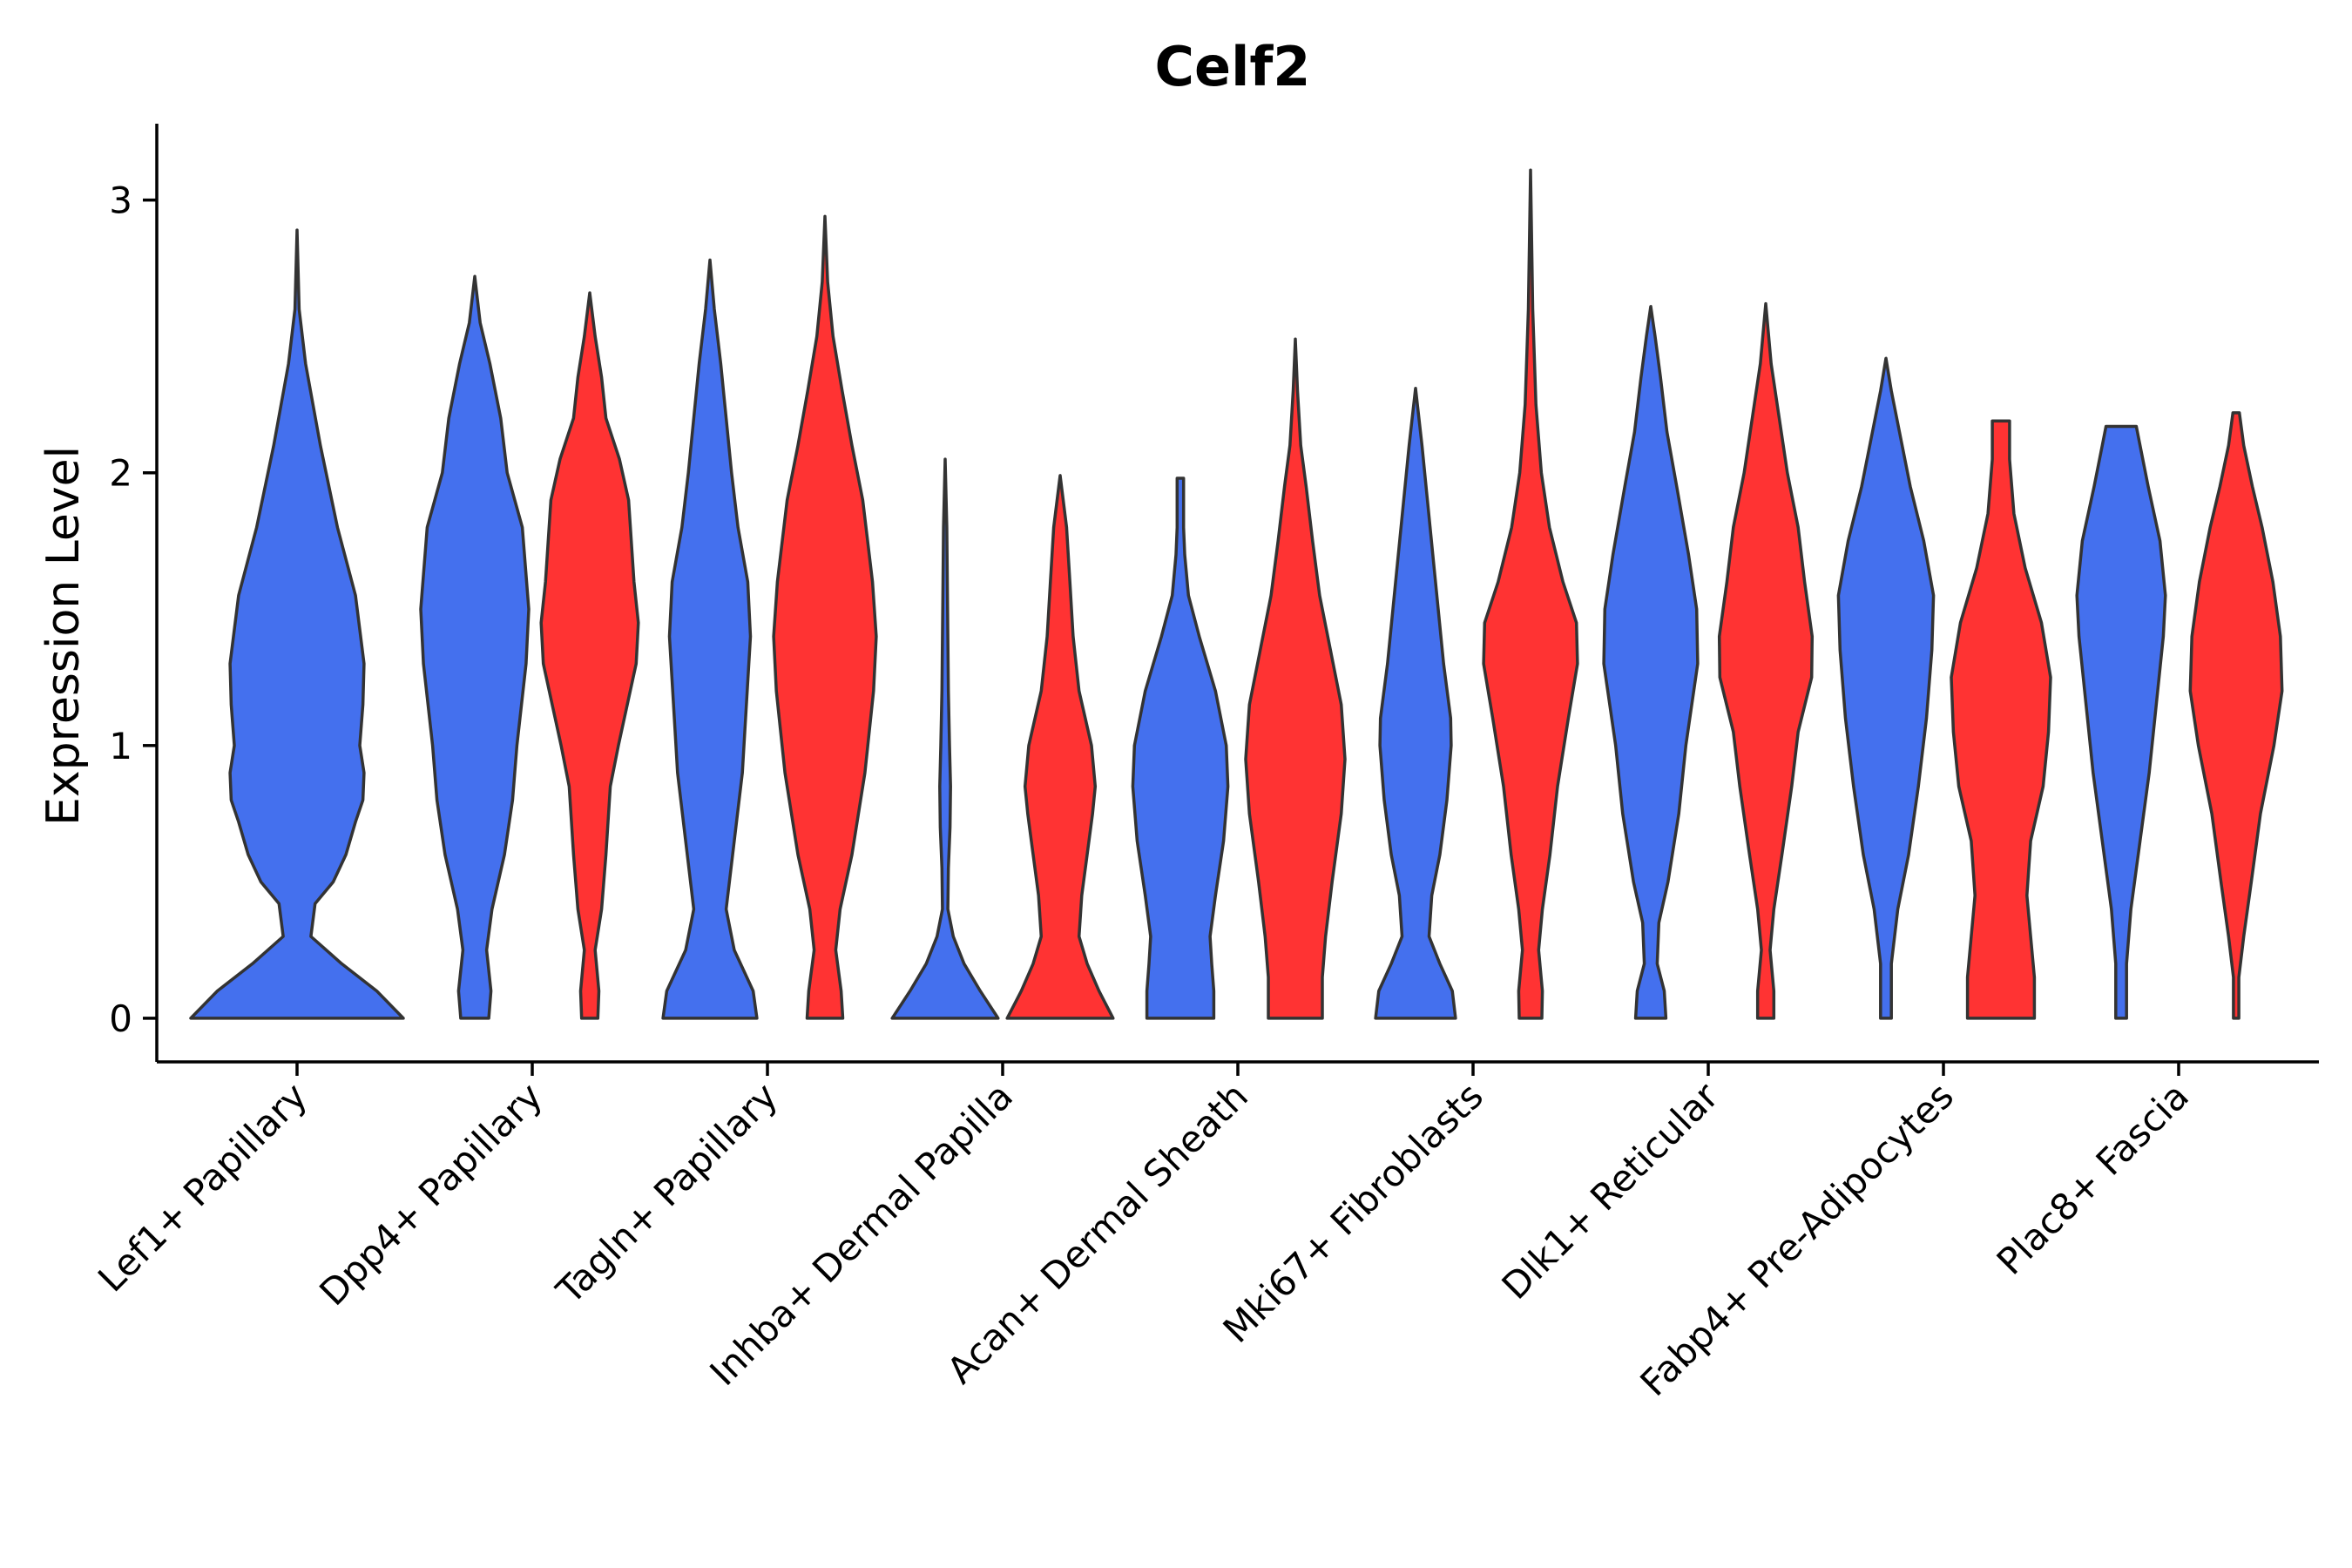  I want to click on y-axis-label: Expression Level, so click(64, 636).